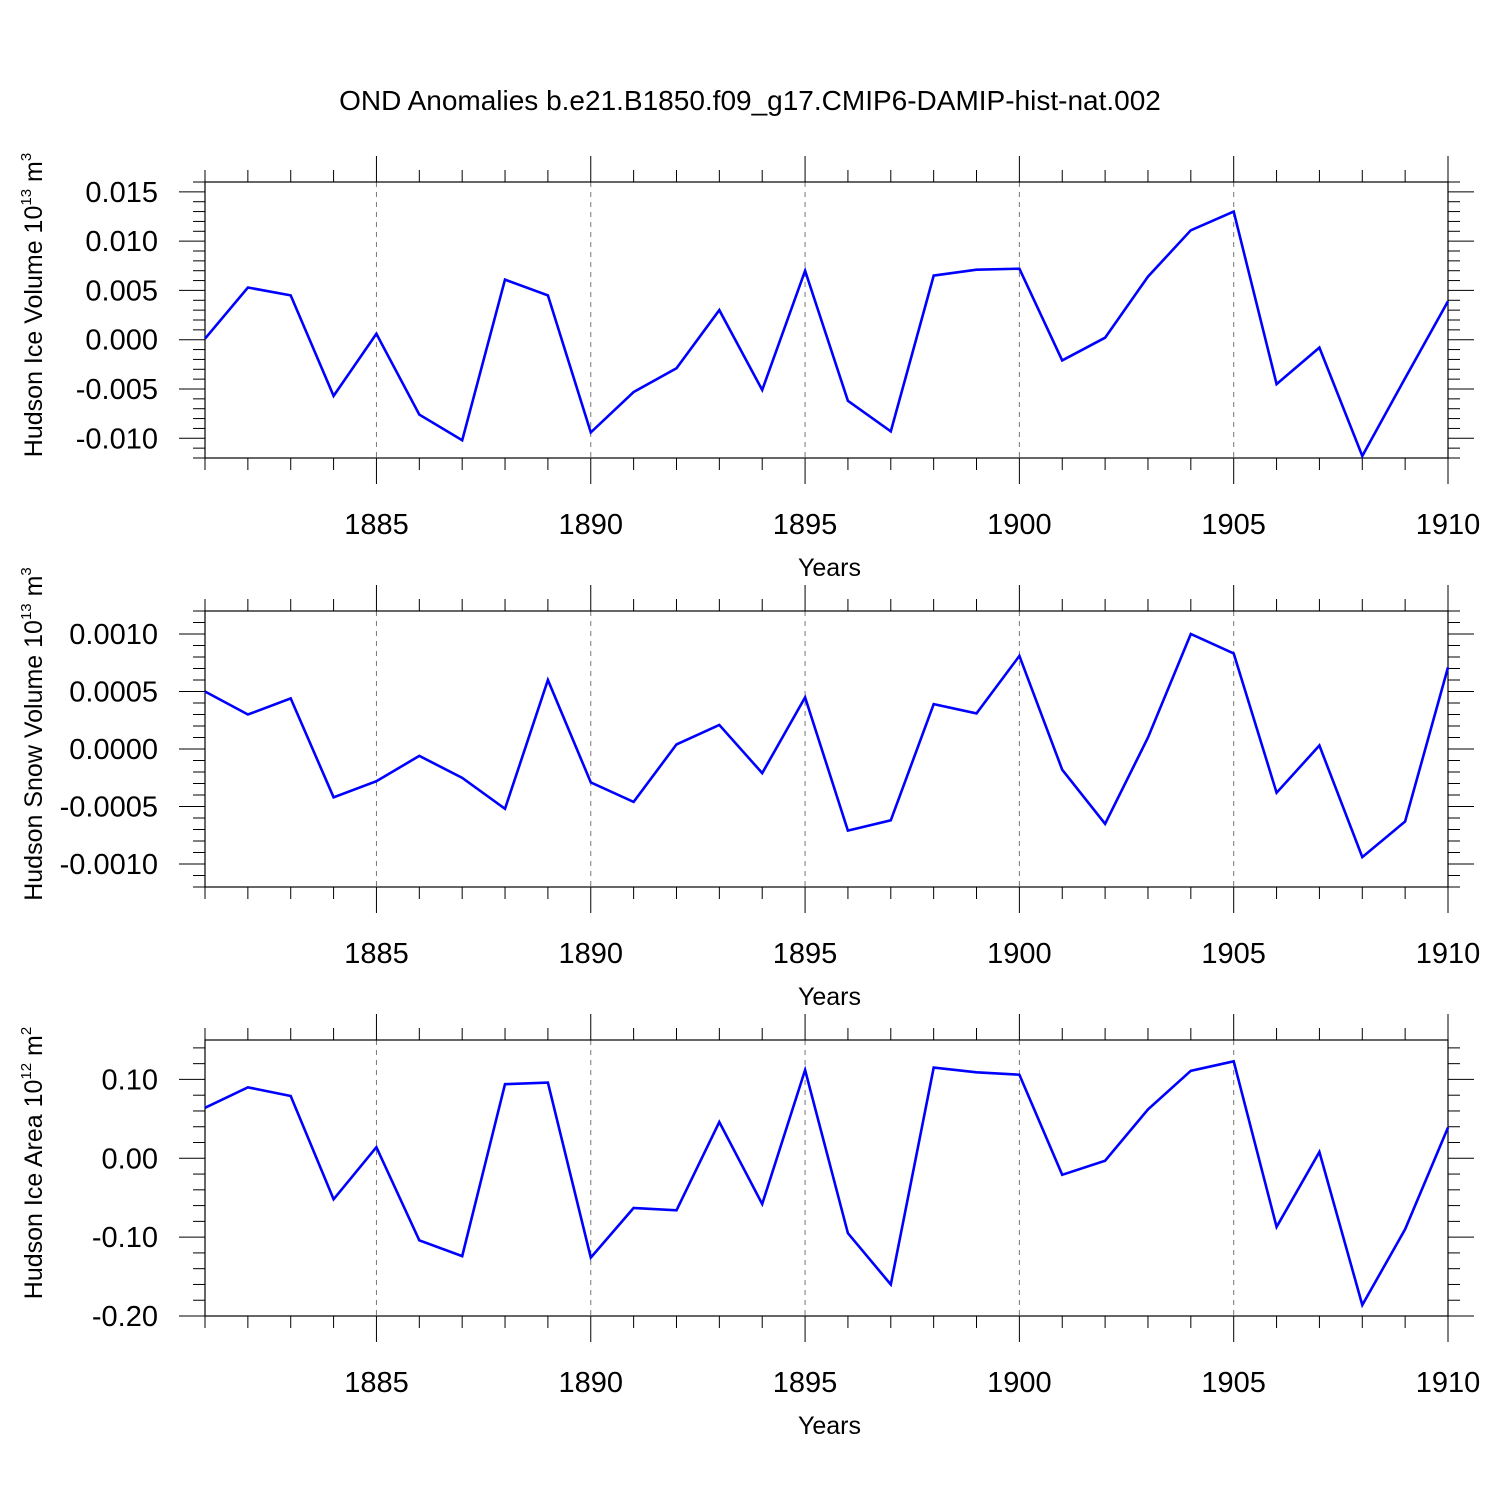  I want to click on y-tick-label: 0.000, so click(121, 341).